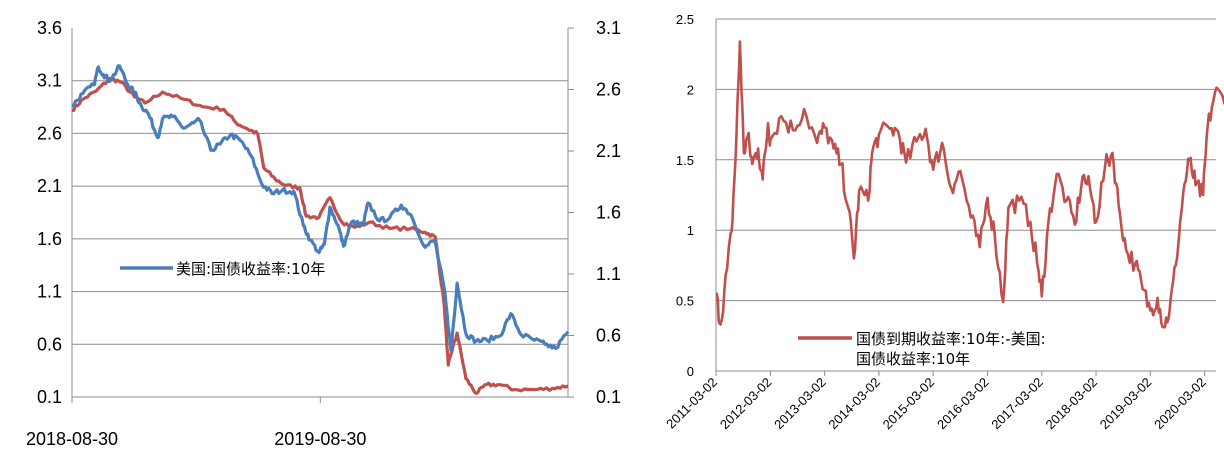  I want to click on y-tick-label-left: 0.6, so click(49, 344).